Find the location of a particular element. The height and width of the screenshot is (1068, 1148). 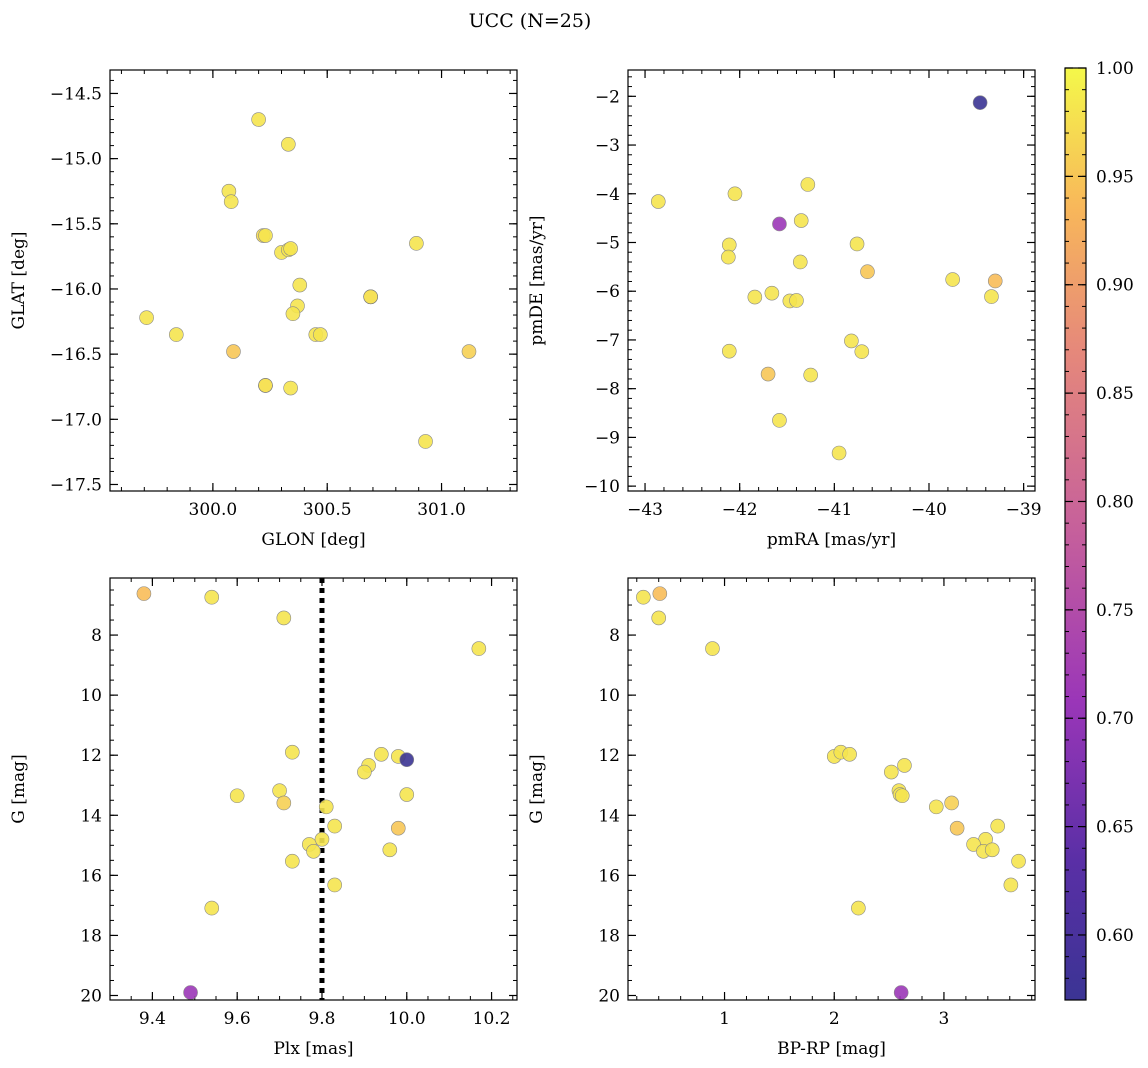

y-tick-label: −10 is located at coordinates (602, 487).